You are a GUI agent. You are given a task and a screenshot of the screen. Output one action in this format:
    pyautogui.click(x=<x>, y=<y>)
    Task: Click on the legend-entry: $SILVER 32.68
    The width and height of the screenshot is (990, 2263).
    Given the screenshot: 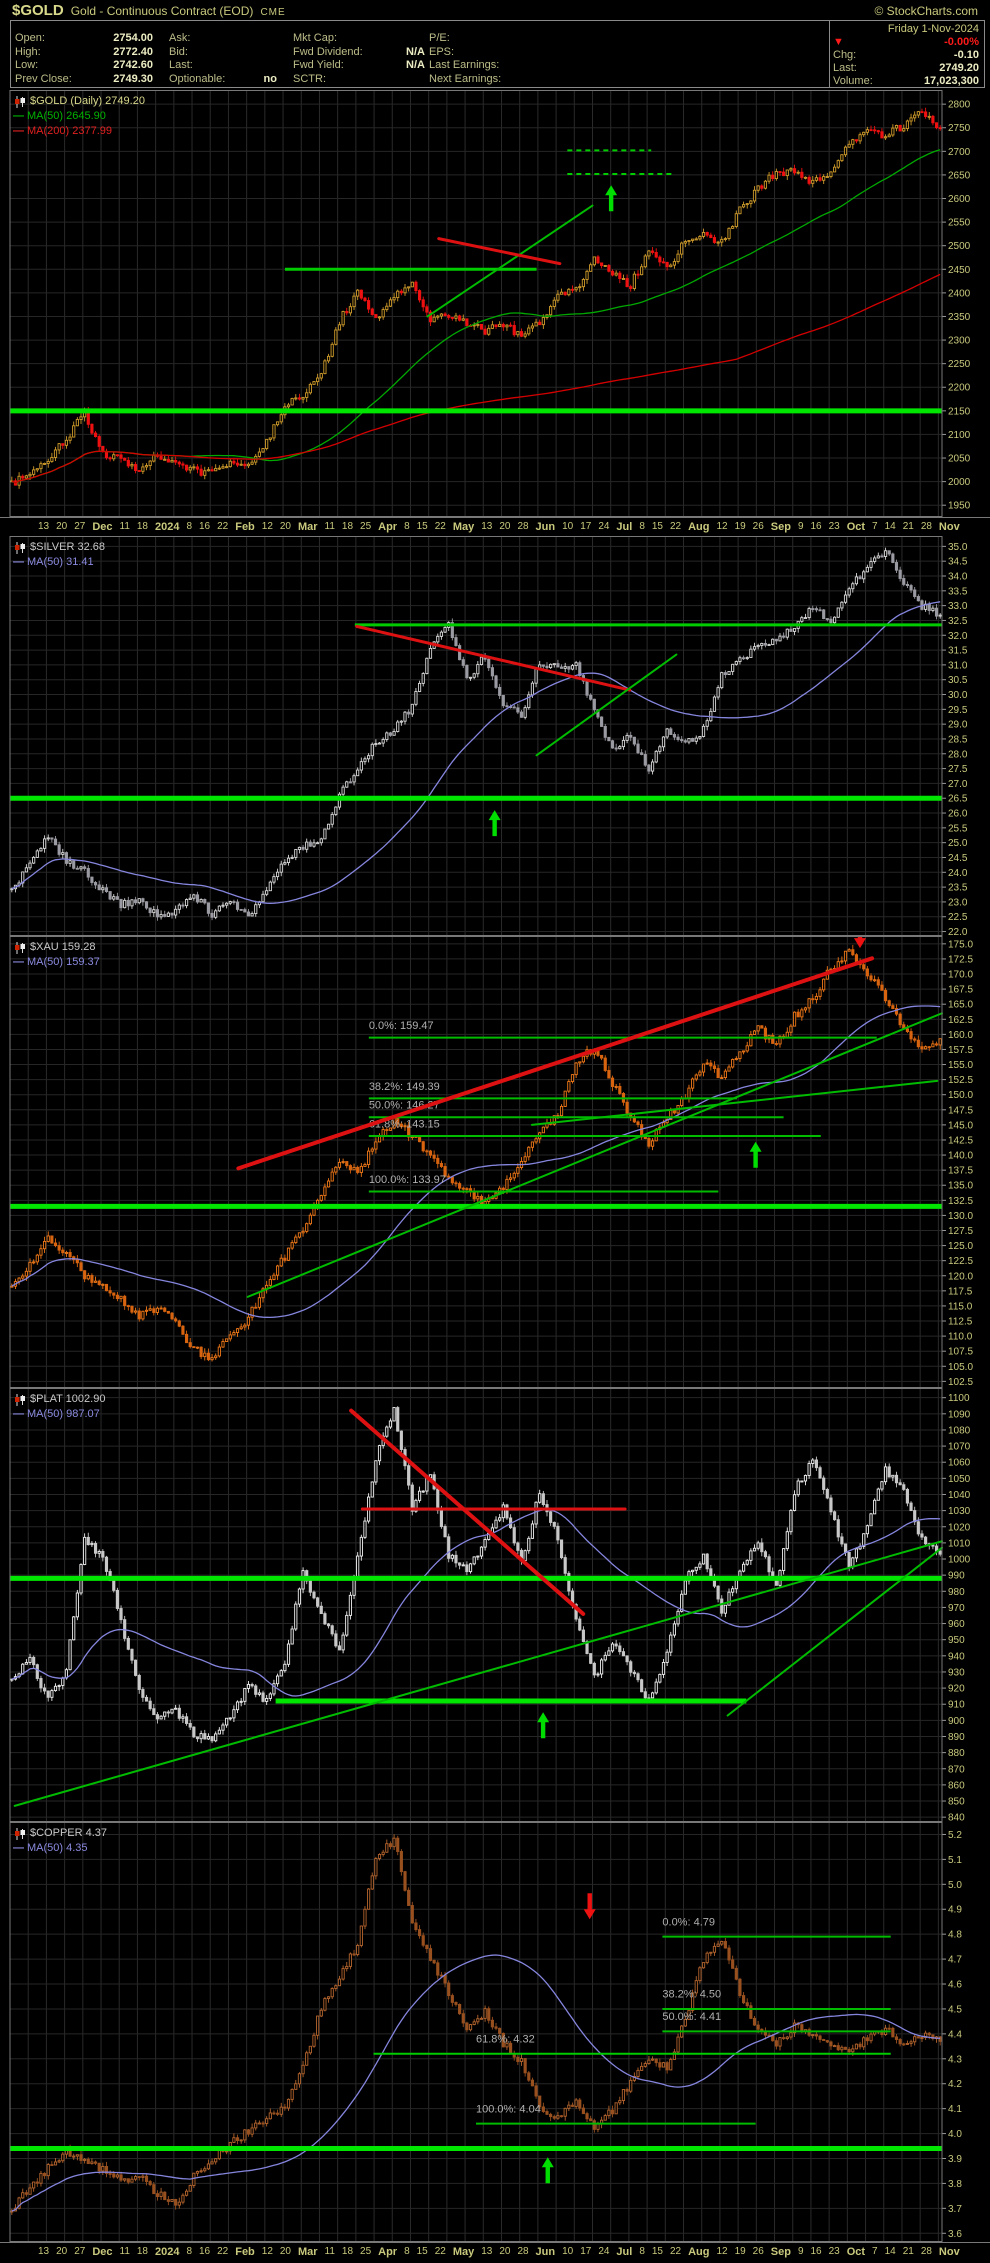 What is the action you would take?
    pyautogui.click(x=59, y=547)
    